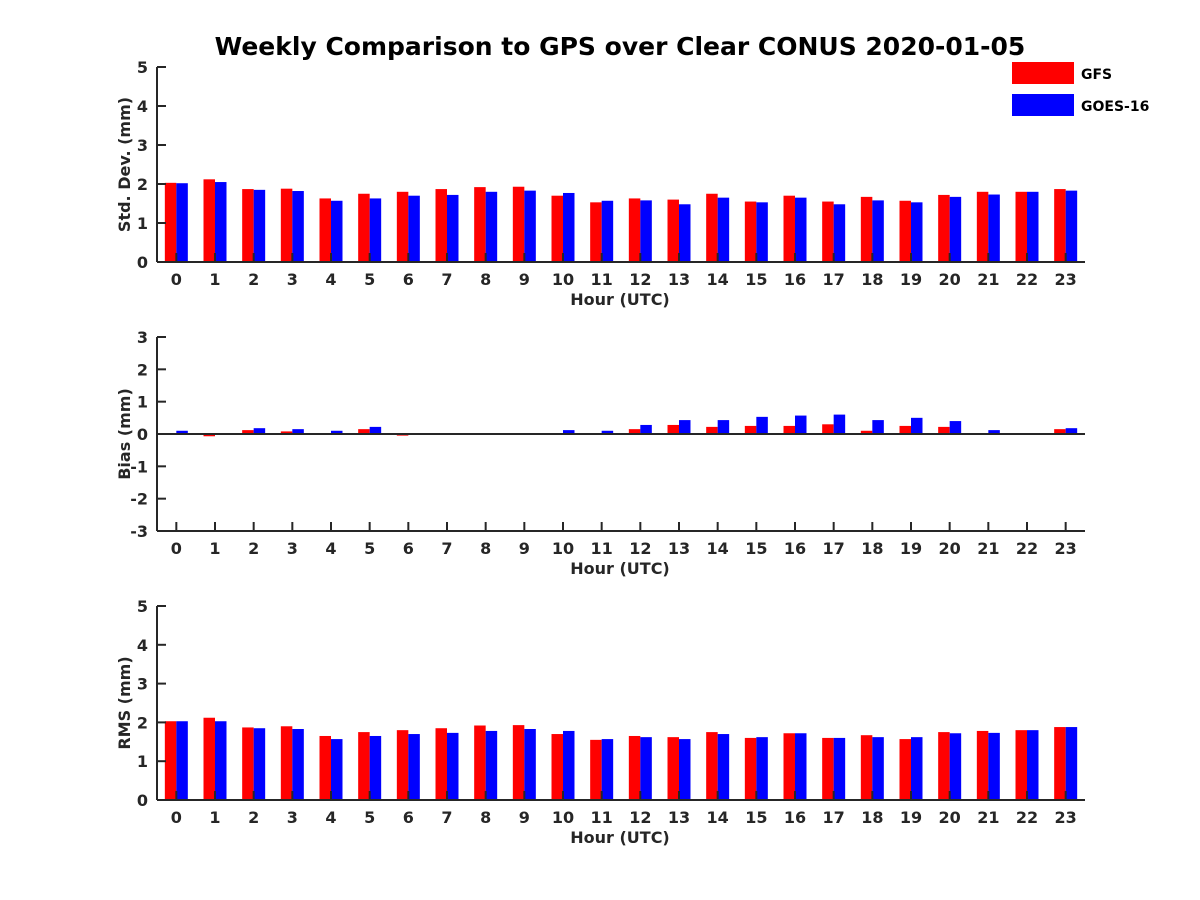 The image size is (1200, 900). Describe the element at coordinates (446, 279) in the screenshot. I see `x-tick-label-stddev-7: 7` at that location.